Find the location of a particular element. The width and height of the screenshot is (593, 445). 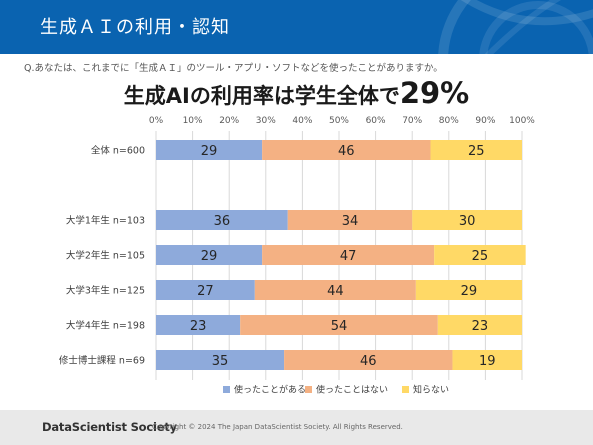

data-label: 27 is located at coordinates (205, 291).